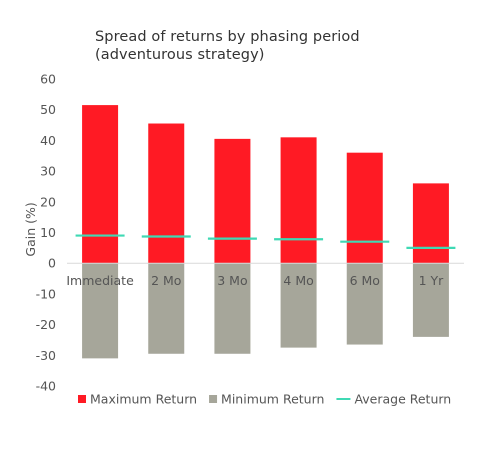  Describe the element at coordinates (30, 229) in the screenshot. I see `y-axis-label: Gain (%)` at that location.